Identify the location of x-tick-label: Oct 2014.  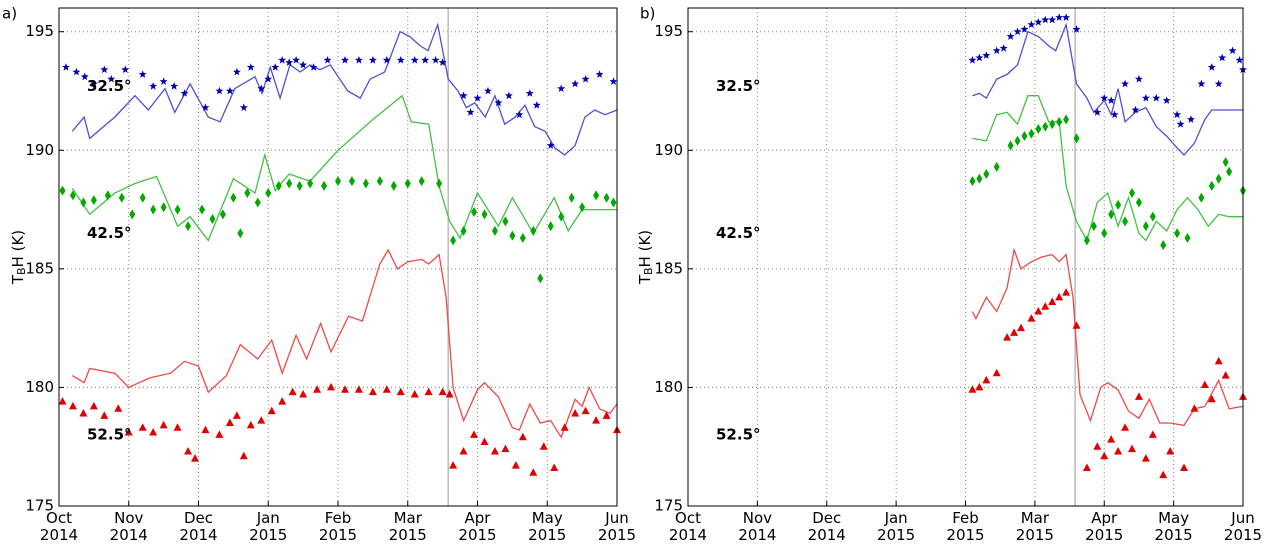
(59, 526).